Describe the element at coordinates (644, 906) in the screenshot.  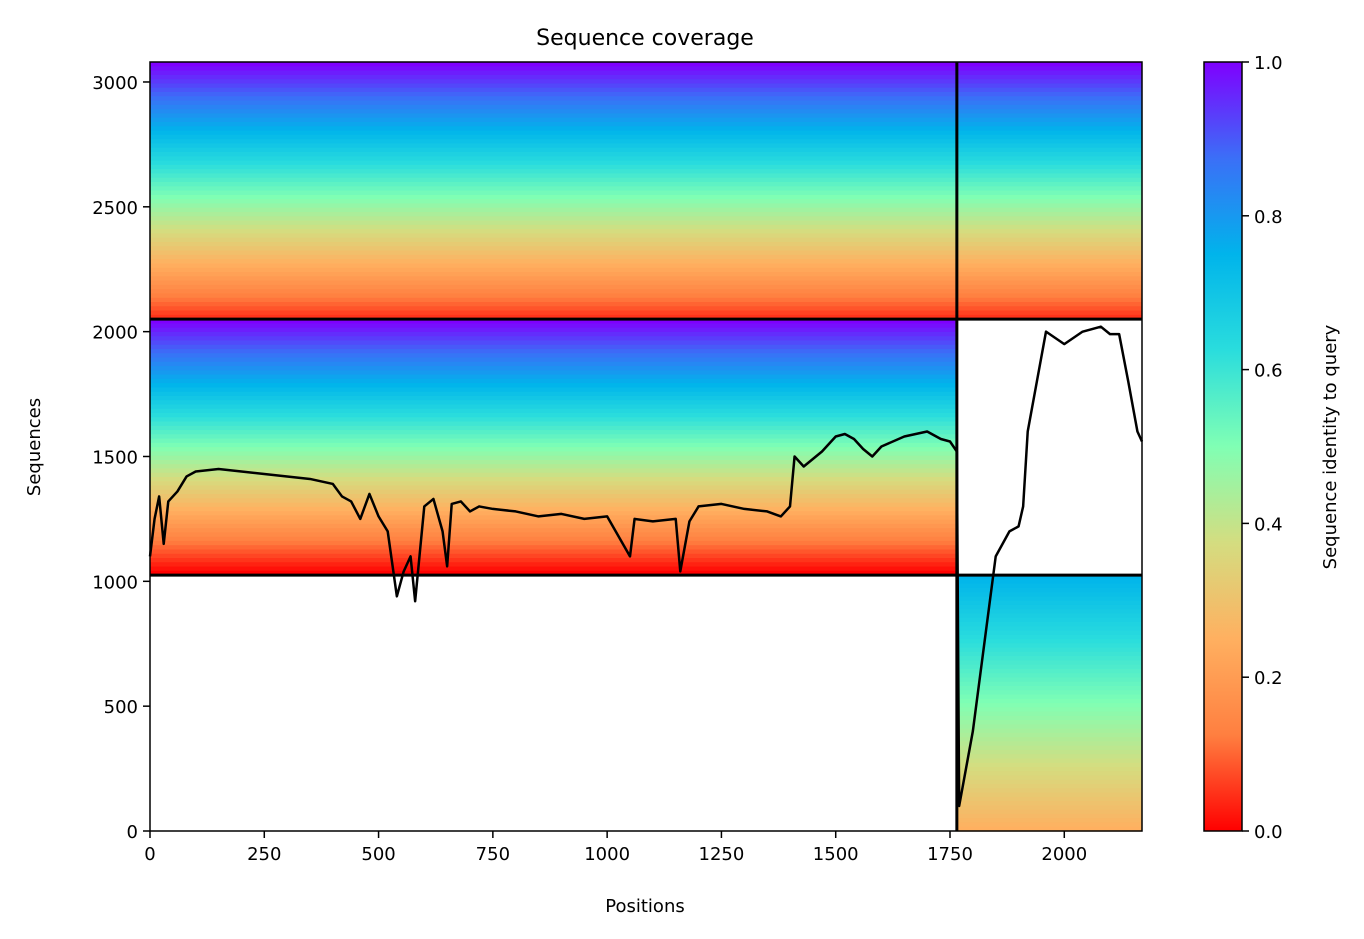
I see `x-axis-label: Positions` at that location.